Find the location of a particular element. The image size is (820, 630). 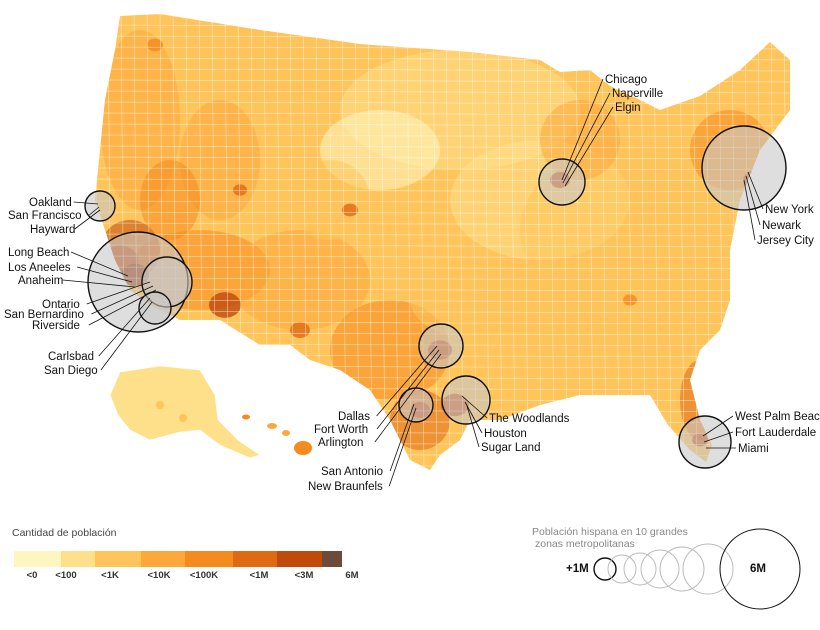

metro-circle-san-antonio is located at coordinates (416, 405).